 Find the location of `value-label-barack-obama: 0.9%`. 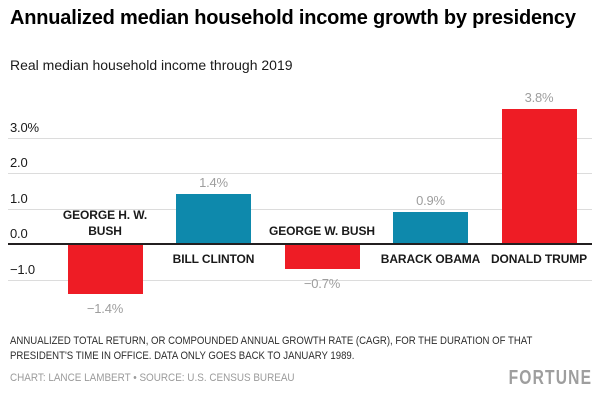

value-label-barack-obama: 0.9% is located at coordinates (430, 200).